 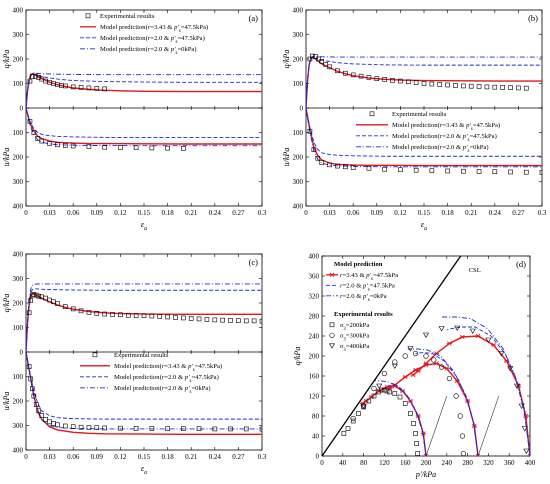 I want to click on legend-text-part: =47.5kPa, so click(x=382, y=286).